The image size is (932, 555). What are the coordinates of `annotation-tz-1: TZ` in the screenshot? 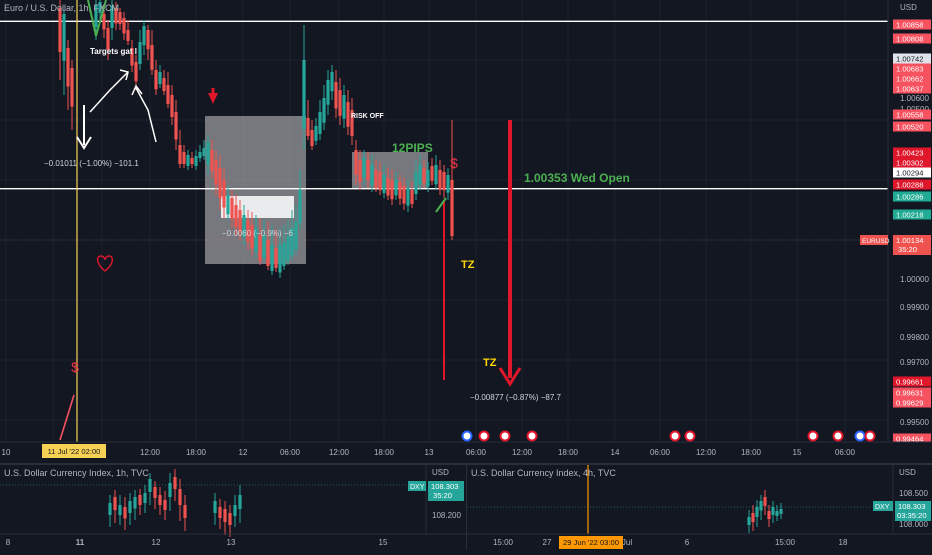 It's located at (468, 265).